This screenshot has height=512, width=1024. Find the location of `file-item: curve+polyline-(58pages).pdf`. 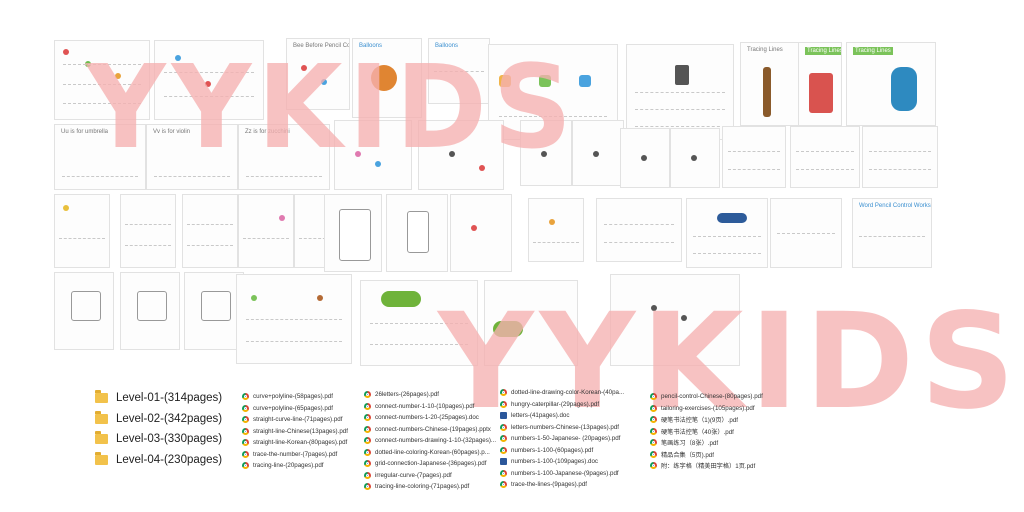

file-item: curve+polyline-(58pages).pdf is located at coordinates (295, 397).